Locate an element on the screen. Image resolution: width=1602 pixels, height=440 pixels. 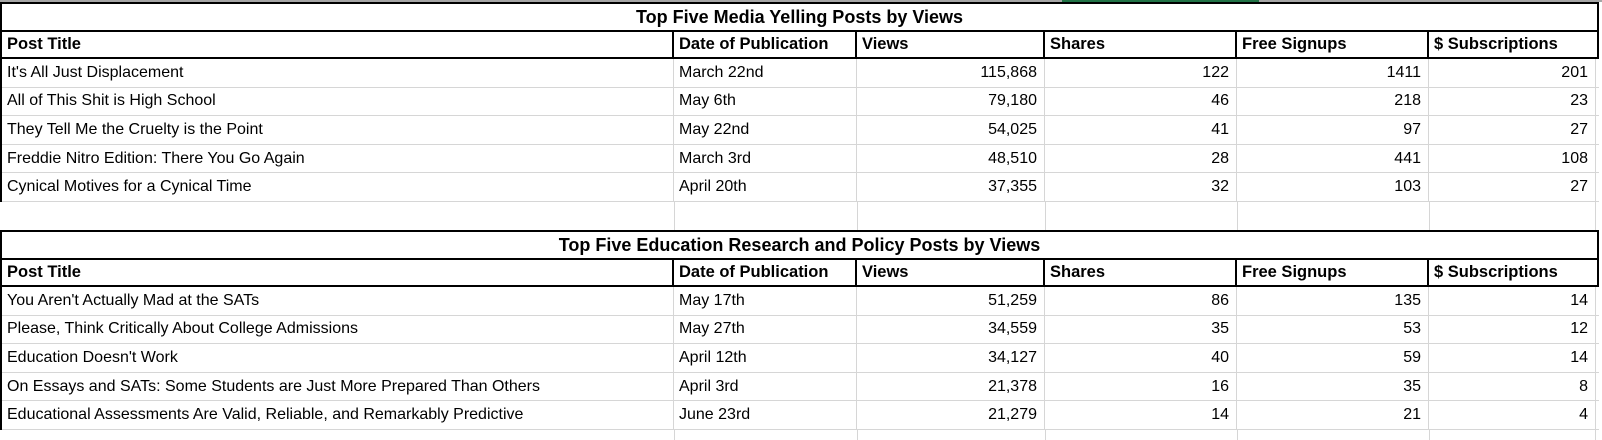
cell-date-of-publication: May 17th is located at coordinates (765, 301).